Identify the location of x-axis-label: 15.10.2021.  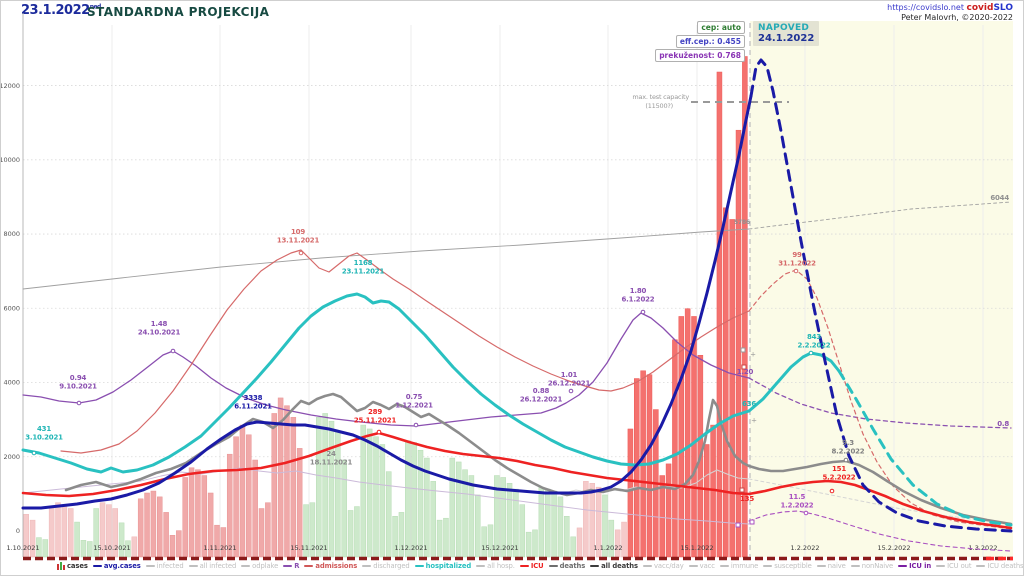
(111, 548).